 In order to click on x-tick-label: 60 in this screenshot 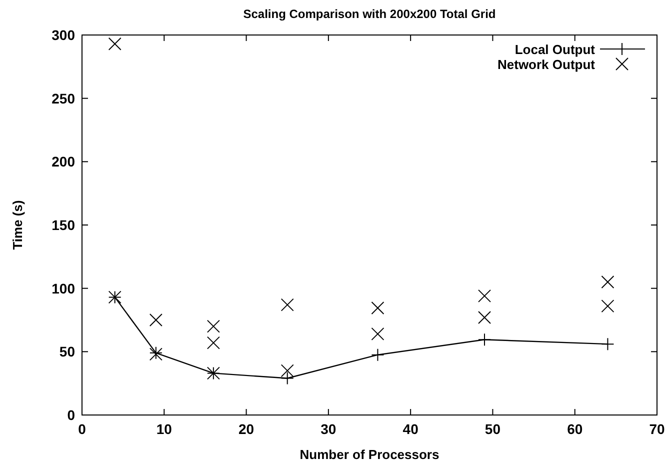, I will do `click(575, 429)`.